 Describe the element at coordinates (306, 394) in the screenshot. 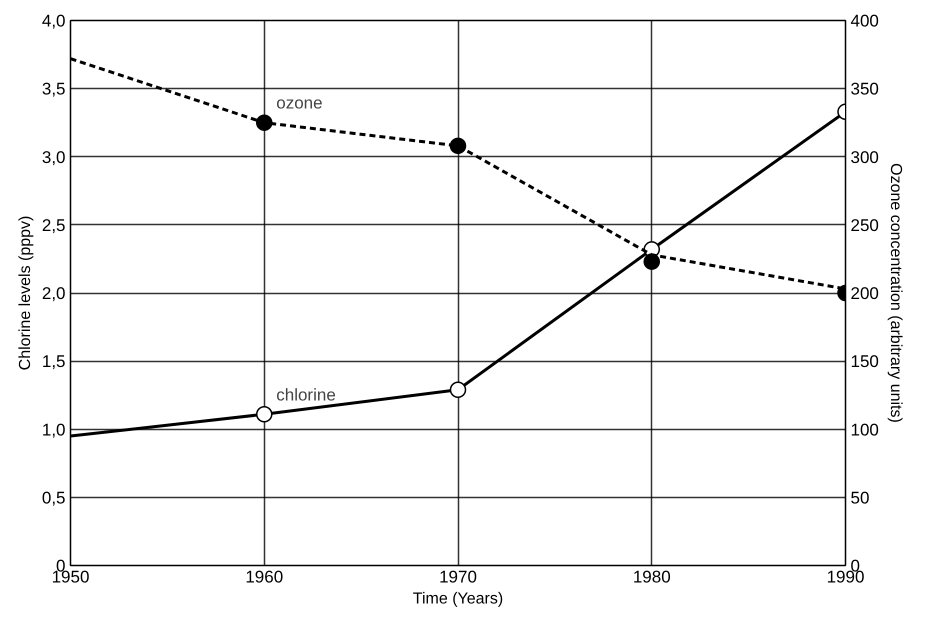

I see `series-label: chlorine` at that location.